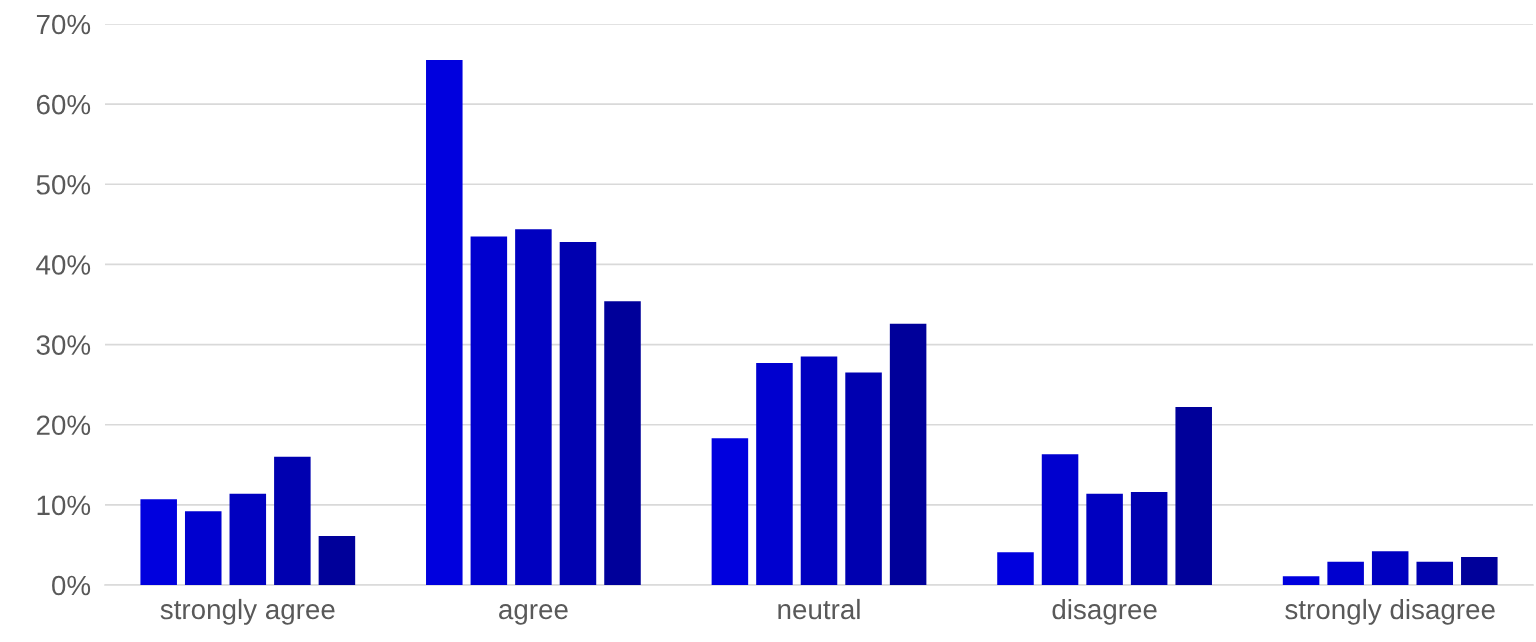  Describe the element at coordinates (533, 614) in the screenshot. I see `x-tick-label: agree` at that location.